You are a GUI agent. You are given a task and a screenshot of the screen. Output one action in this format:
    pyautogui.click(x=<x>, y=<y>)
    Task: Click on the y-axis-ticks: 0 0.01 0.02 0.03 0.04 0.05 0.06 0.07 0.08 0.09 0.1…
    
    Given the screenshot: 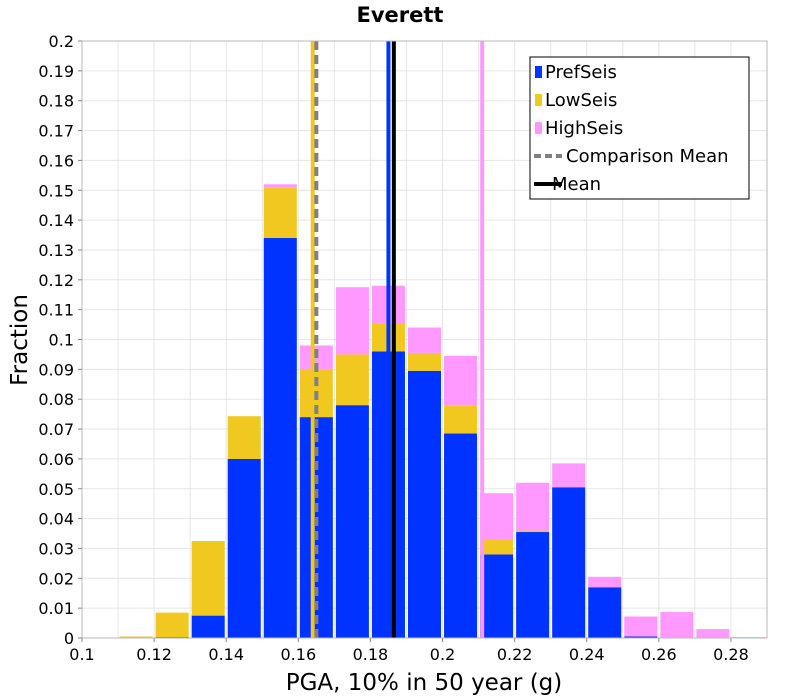 What is the action you would take?
    pyautogui.click(x=60, y=340)
    